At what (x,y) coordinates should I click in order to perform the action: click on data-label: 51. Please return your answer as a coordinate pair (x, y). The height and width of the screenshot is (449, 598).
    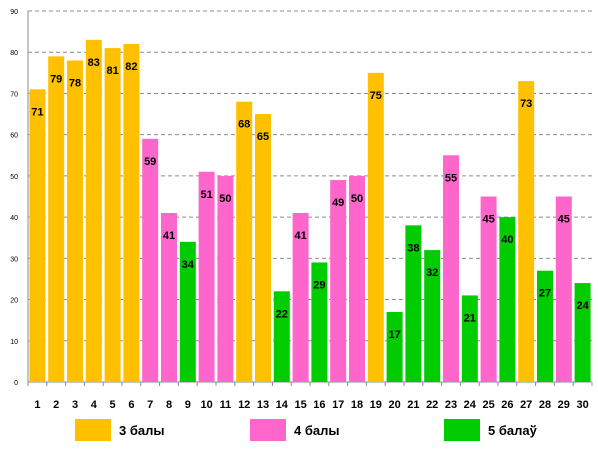
    Looking at the image, I should click on (206, 195).